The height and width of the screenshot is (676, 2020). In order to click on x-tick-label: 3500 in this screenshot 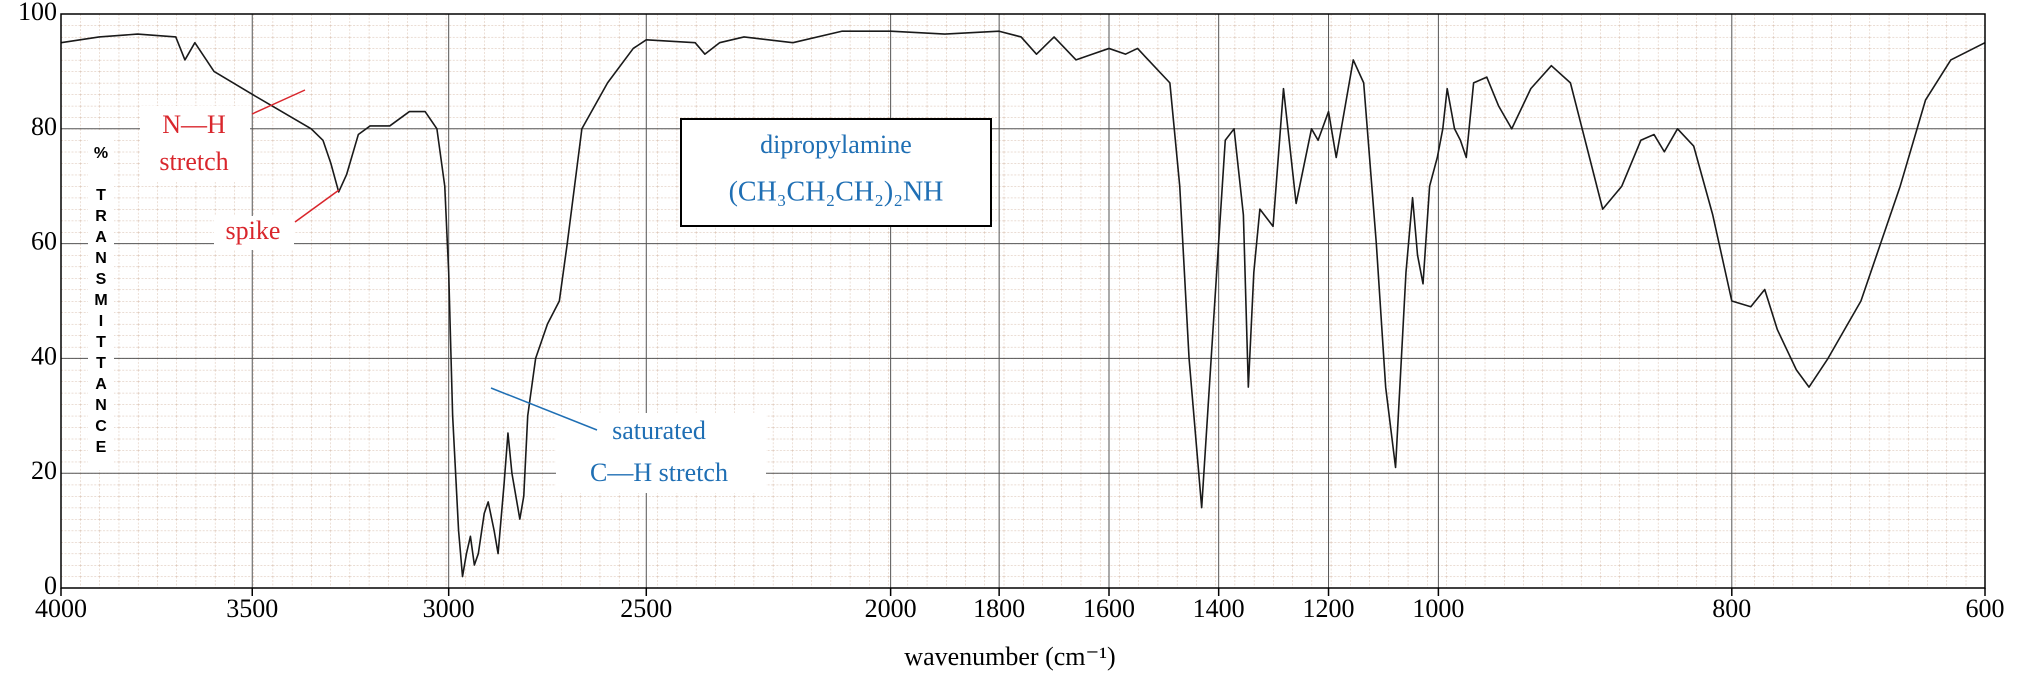, I will do `click(252, 608)`.